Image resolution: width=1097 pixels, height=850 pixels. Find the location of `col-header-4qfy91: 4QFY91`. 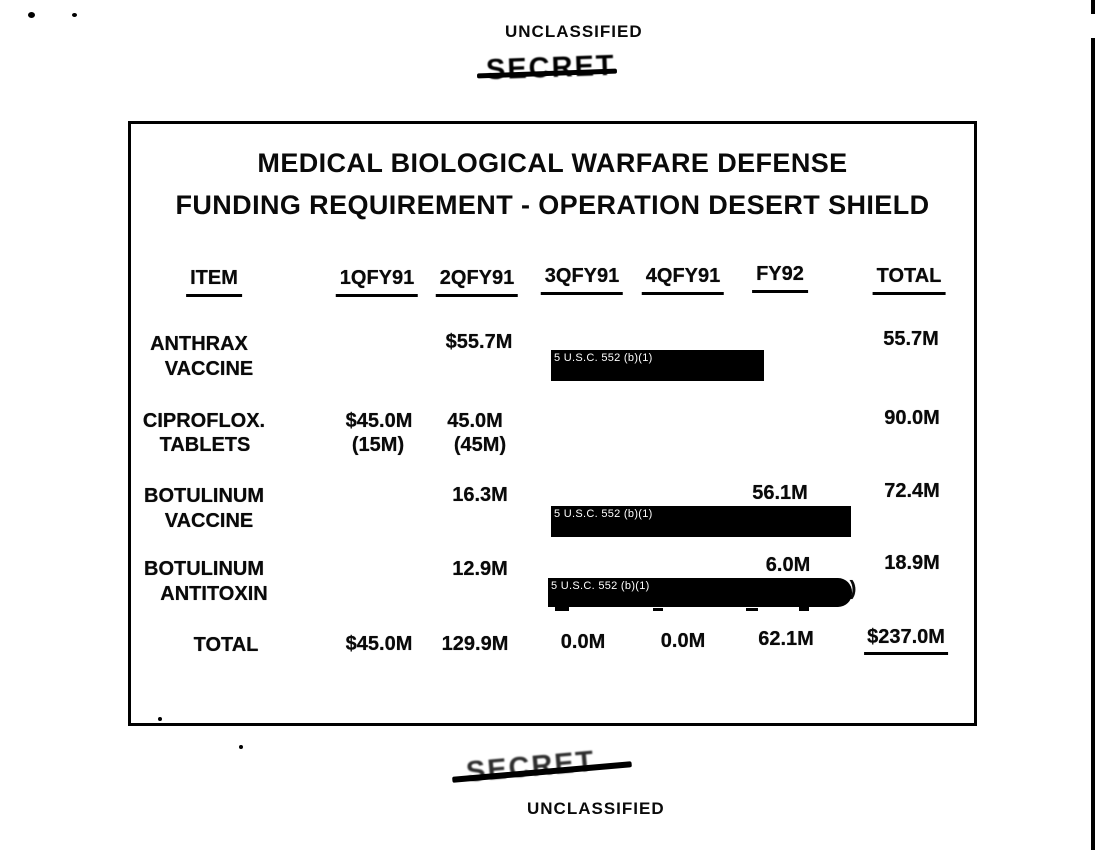

col-header-4qfy91: 4QFY91 is located at coordinates (683, 280).